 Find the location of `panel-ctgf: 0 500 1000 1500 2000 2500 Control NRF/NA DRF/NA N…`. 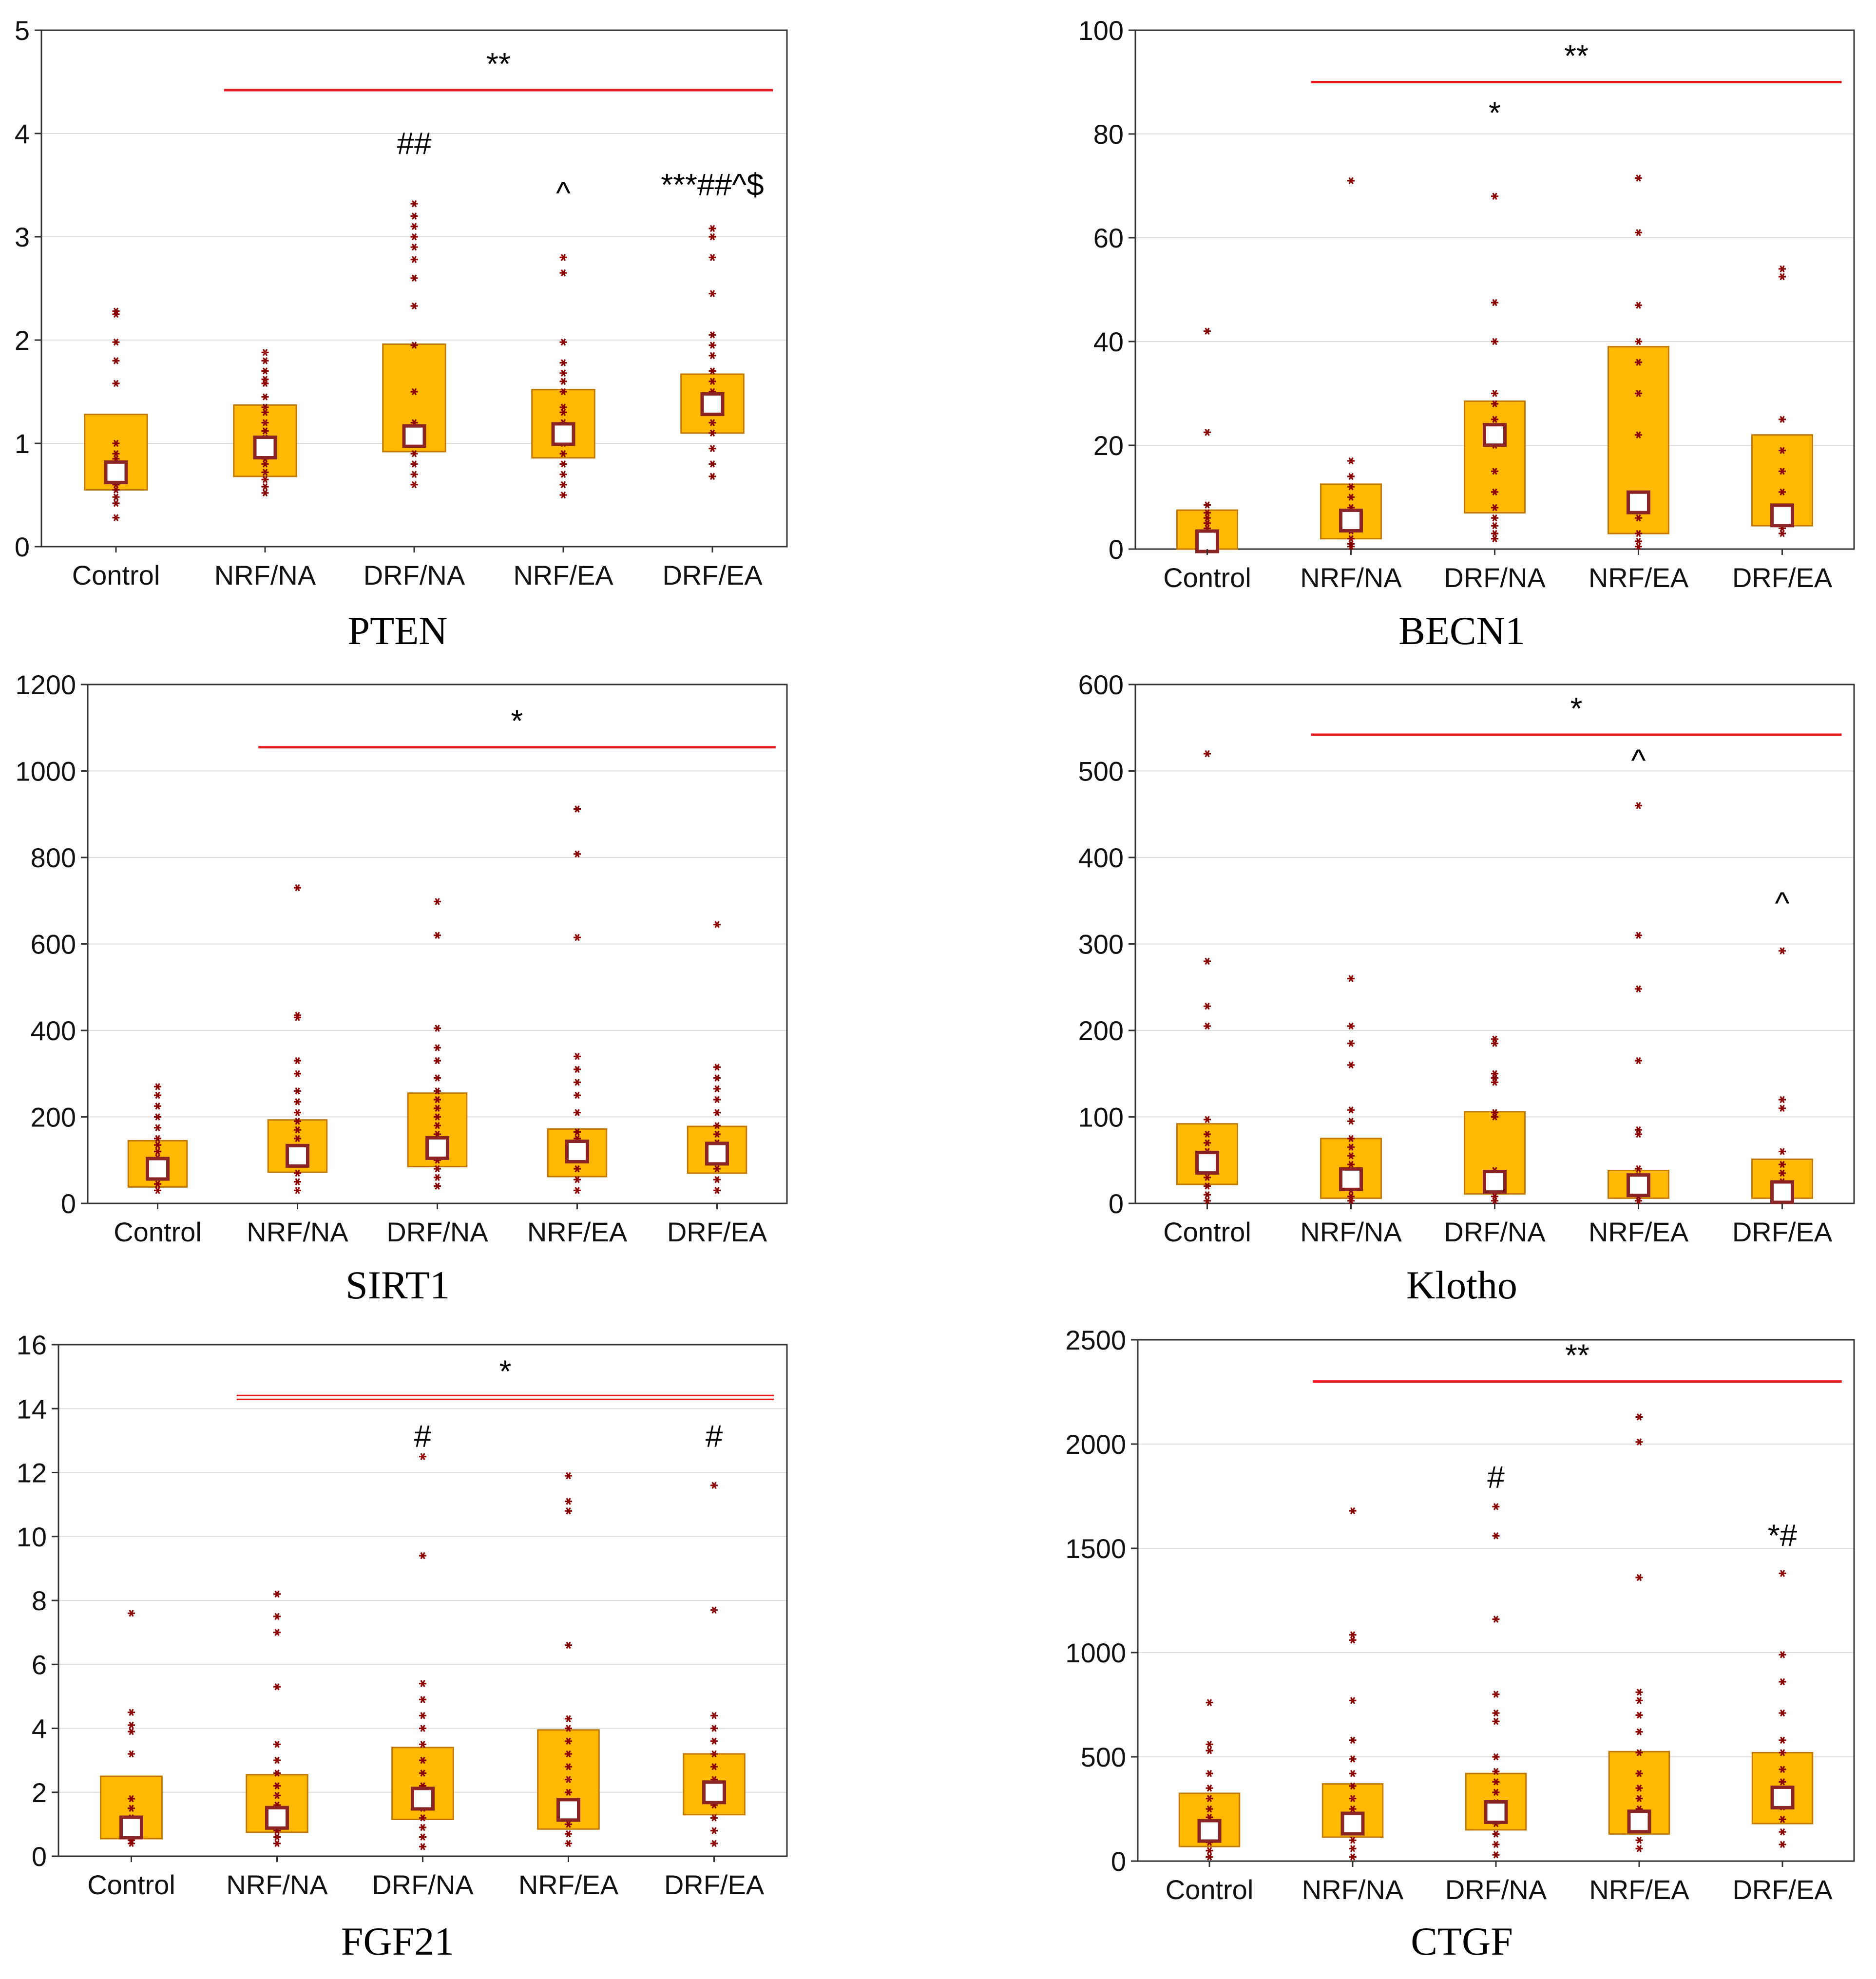

panel-ctgf: 0 500 1000 1500 2000 2500 Control NRF/NA DRF/NA N… is located at coordinates (1460, 1644).